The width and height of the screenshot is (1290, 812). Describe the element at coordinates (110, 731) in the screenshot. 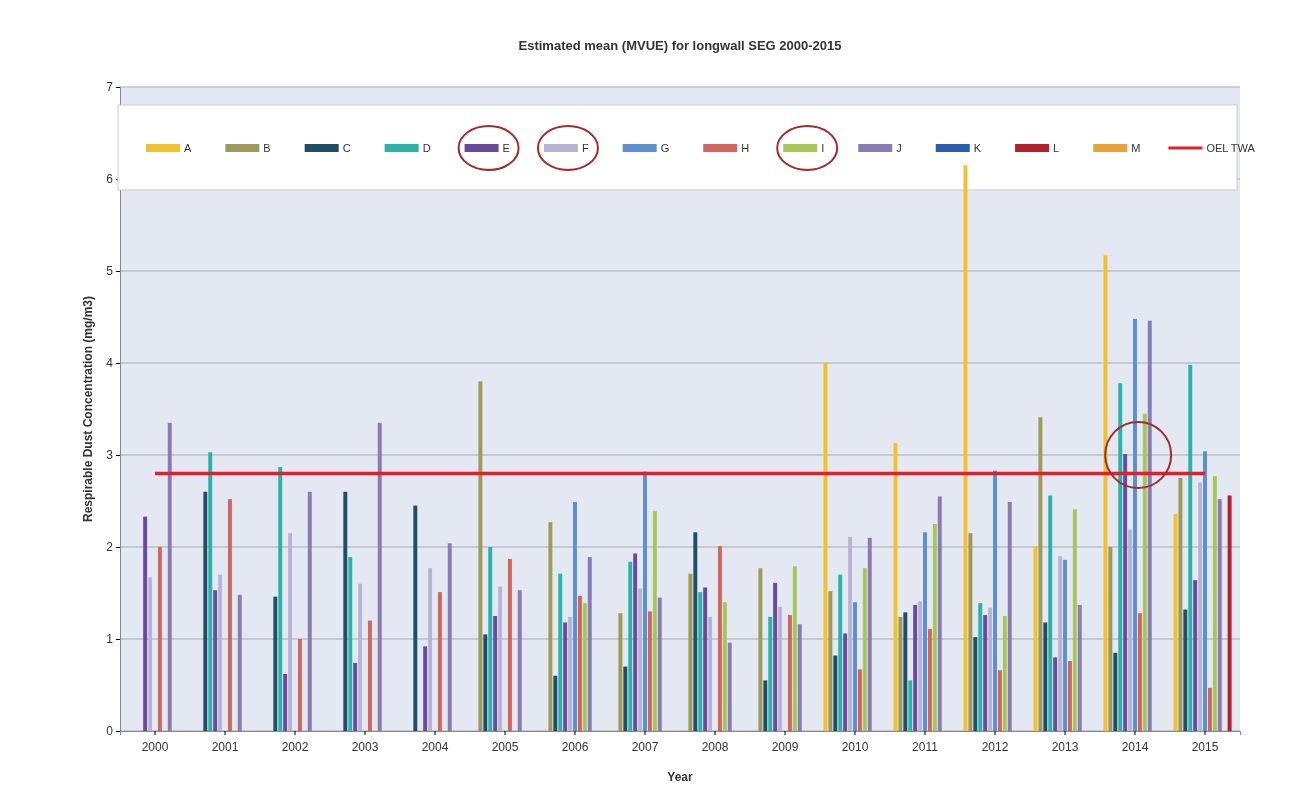

I see `y-tick-label: 0` at that location.